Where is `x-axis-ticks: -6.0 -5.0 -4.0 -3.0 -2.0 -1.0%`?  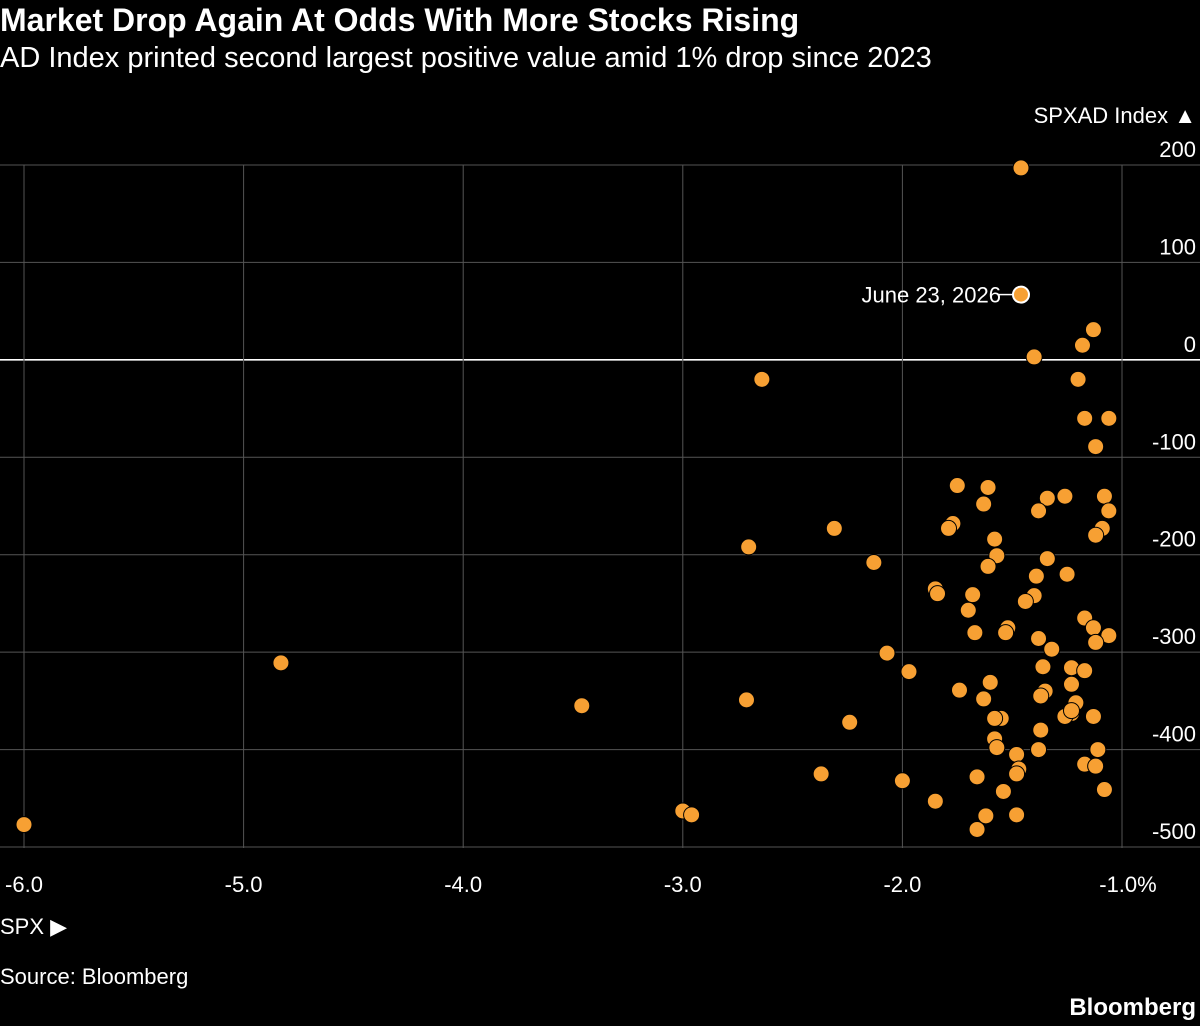
x-axis-ticks: -6.0 -5.0 -4.0 -3.0 -2.0 -1.0% is located at coordinates (581, 884).